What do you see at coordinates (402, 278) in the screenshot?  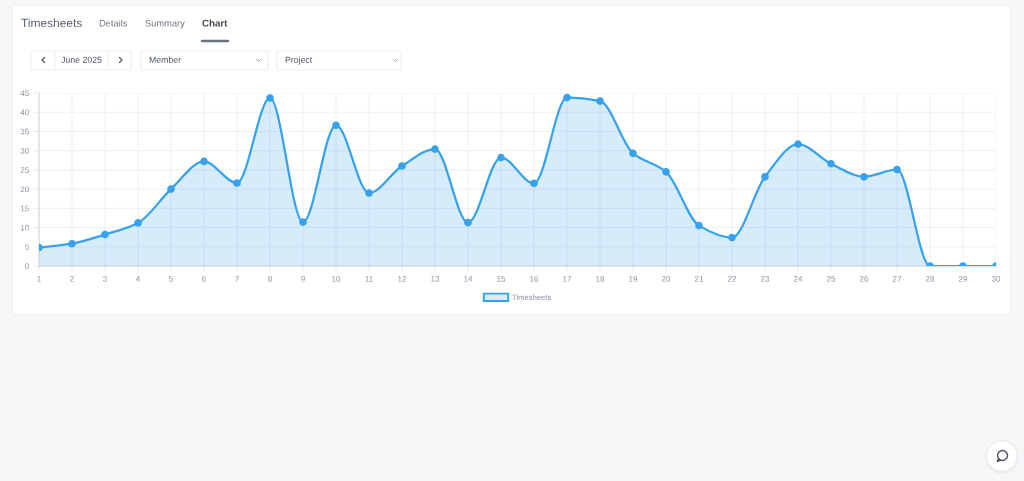 I see `x-tick-label: 12` at bounding box center [402, 278].